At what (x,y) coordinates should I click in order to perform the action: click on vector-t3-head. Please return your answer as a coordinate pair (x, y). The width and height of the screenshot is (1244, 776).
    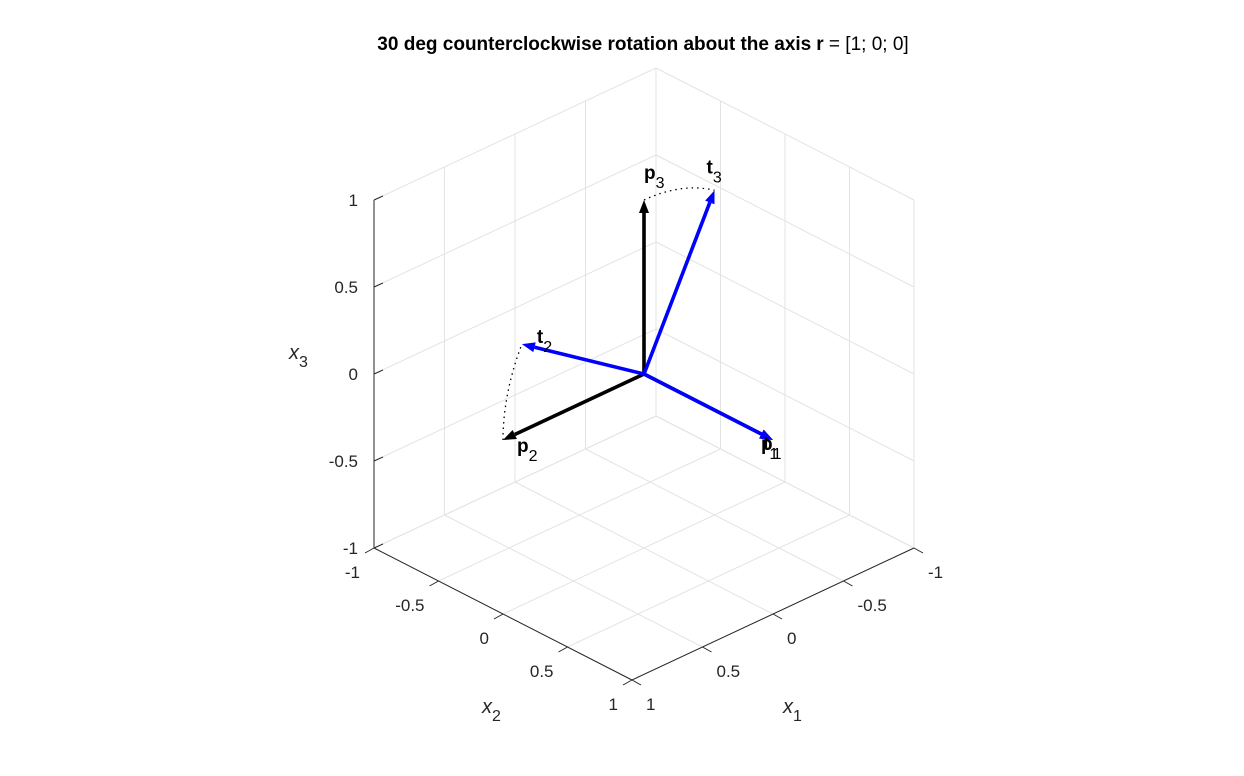
    Looking at the image, I should click on (710, 197).